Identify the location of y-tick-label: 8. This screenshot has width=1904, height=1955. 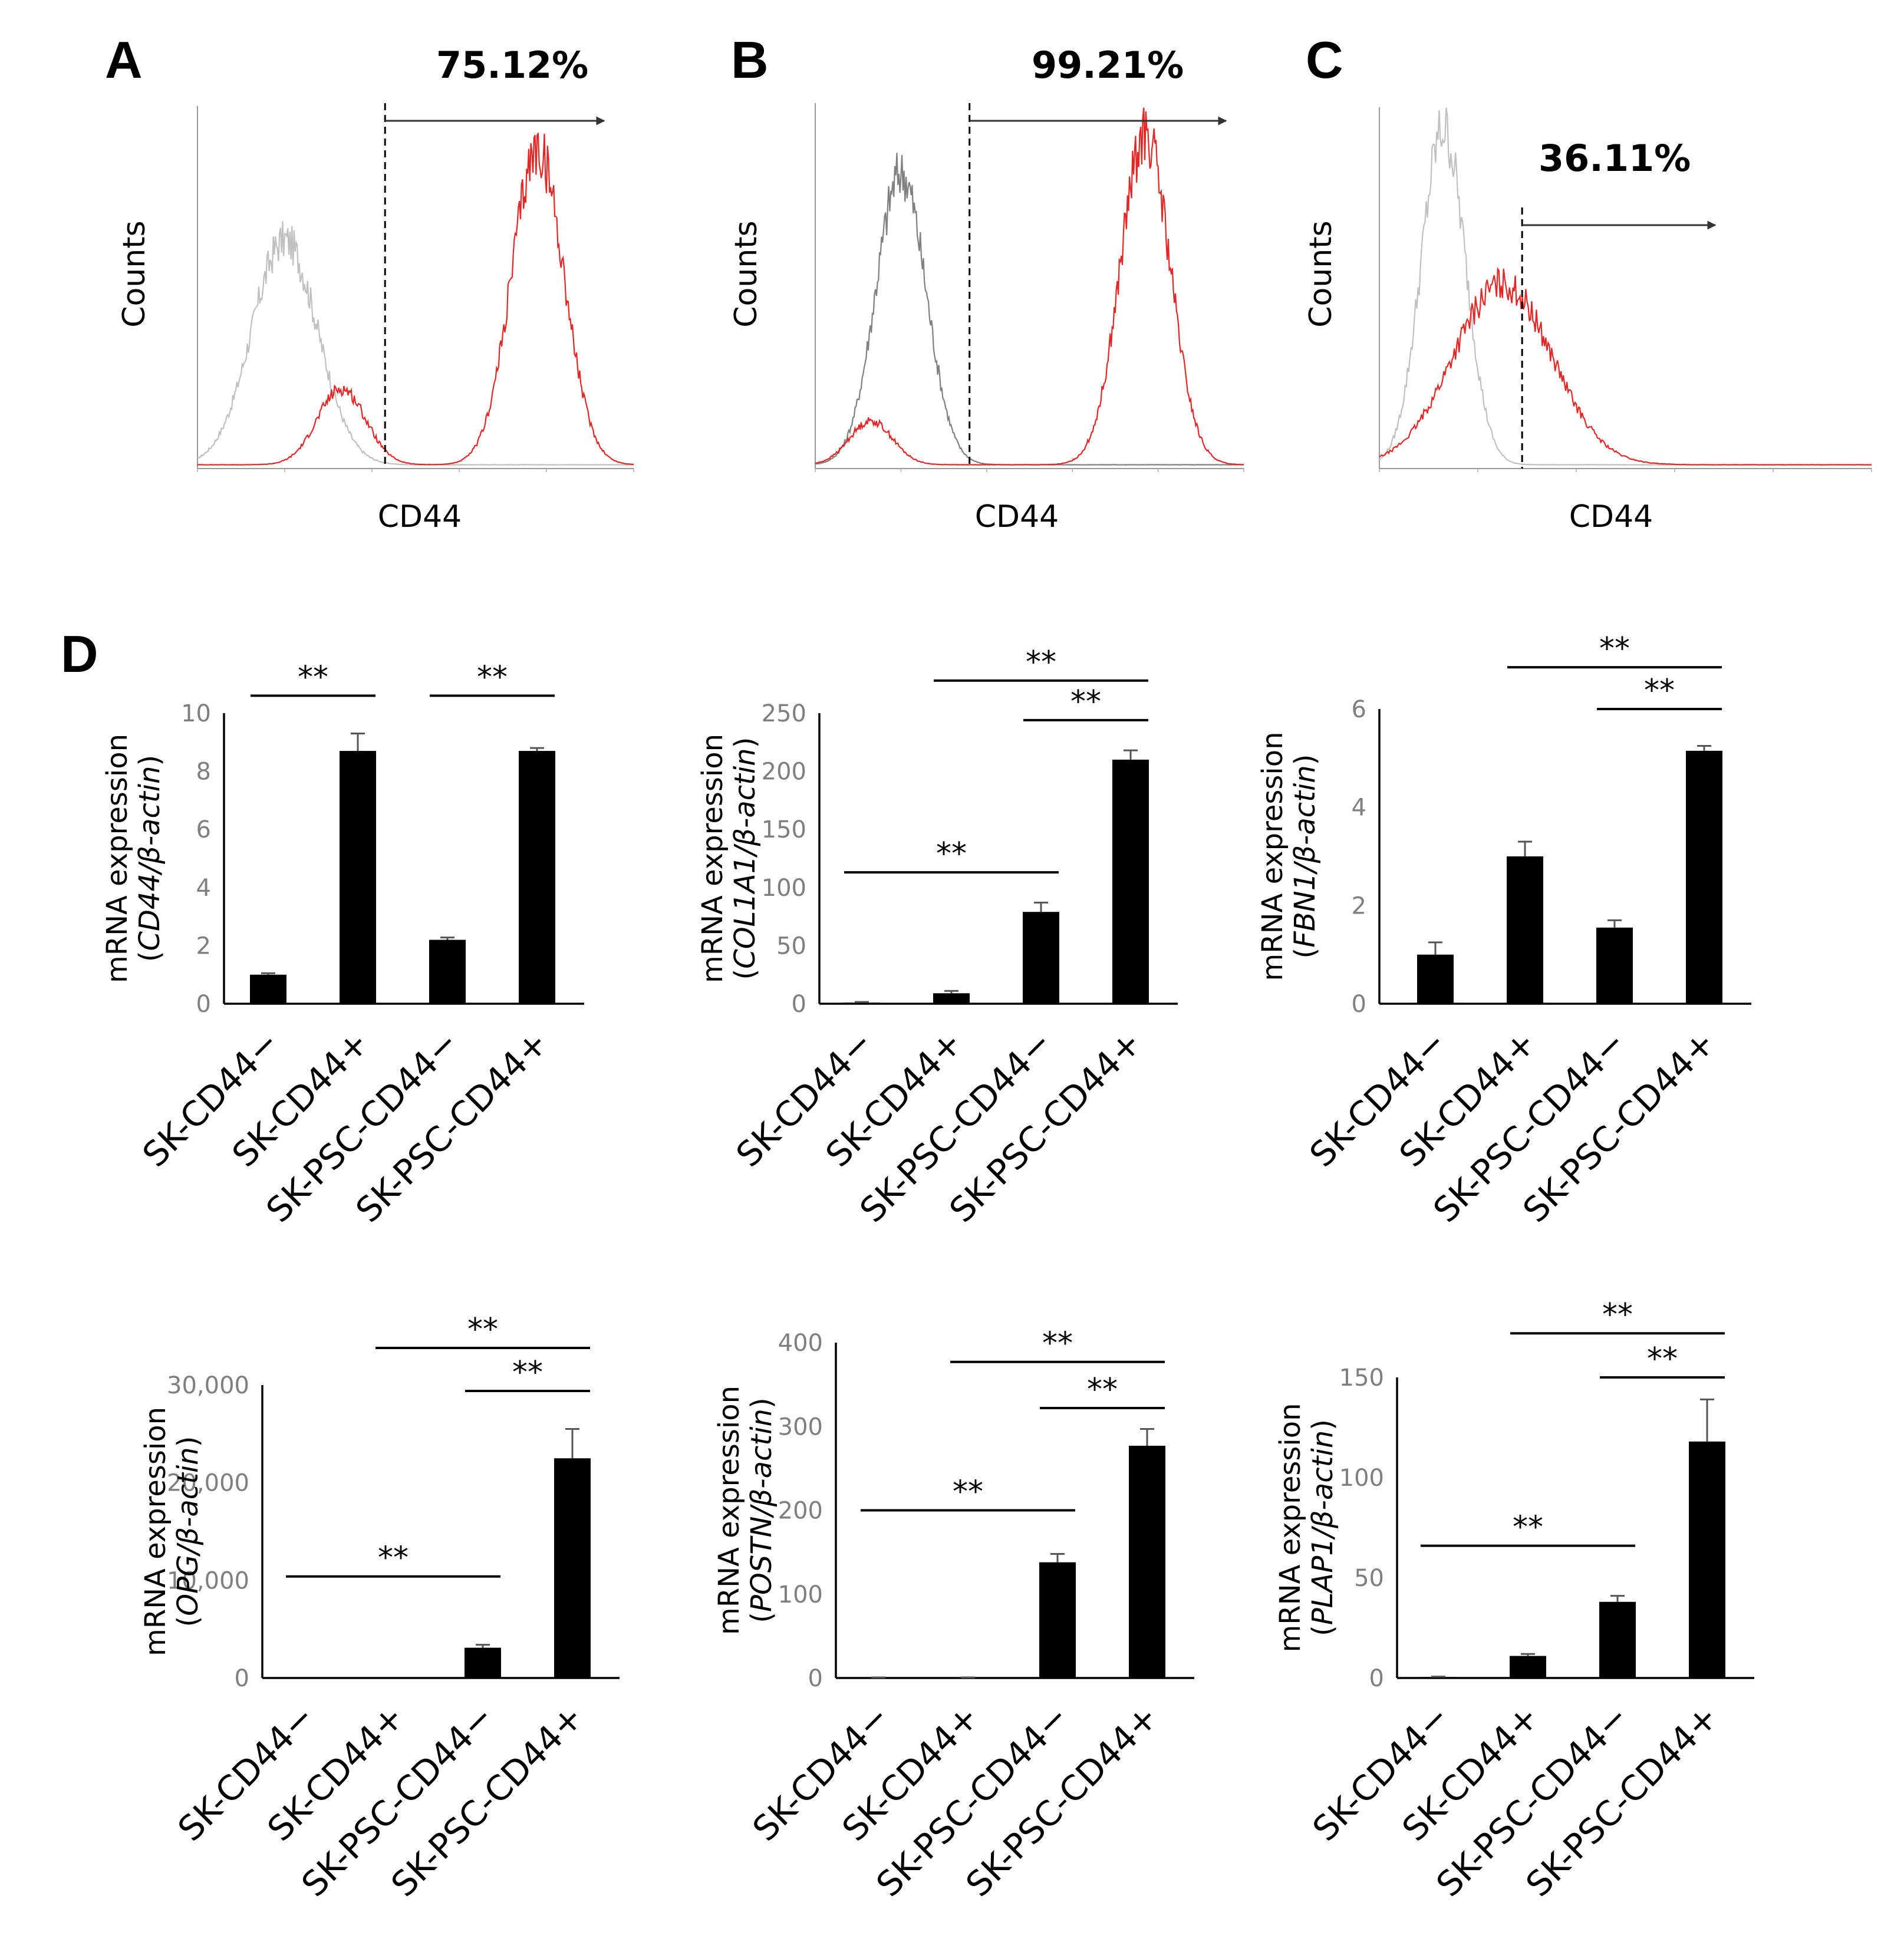
(203, 772).